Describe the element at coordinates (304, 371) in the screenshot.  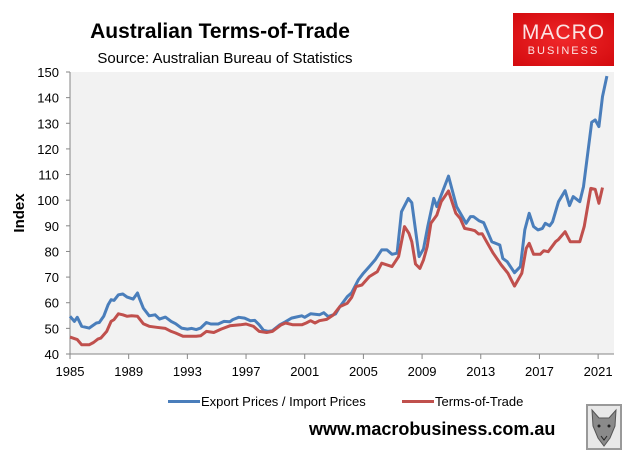
I see `x-tick-label: 2001` at that location.